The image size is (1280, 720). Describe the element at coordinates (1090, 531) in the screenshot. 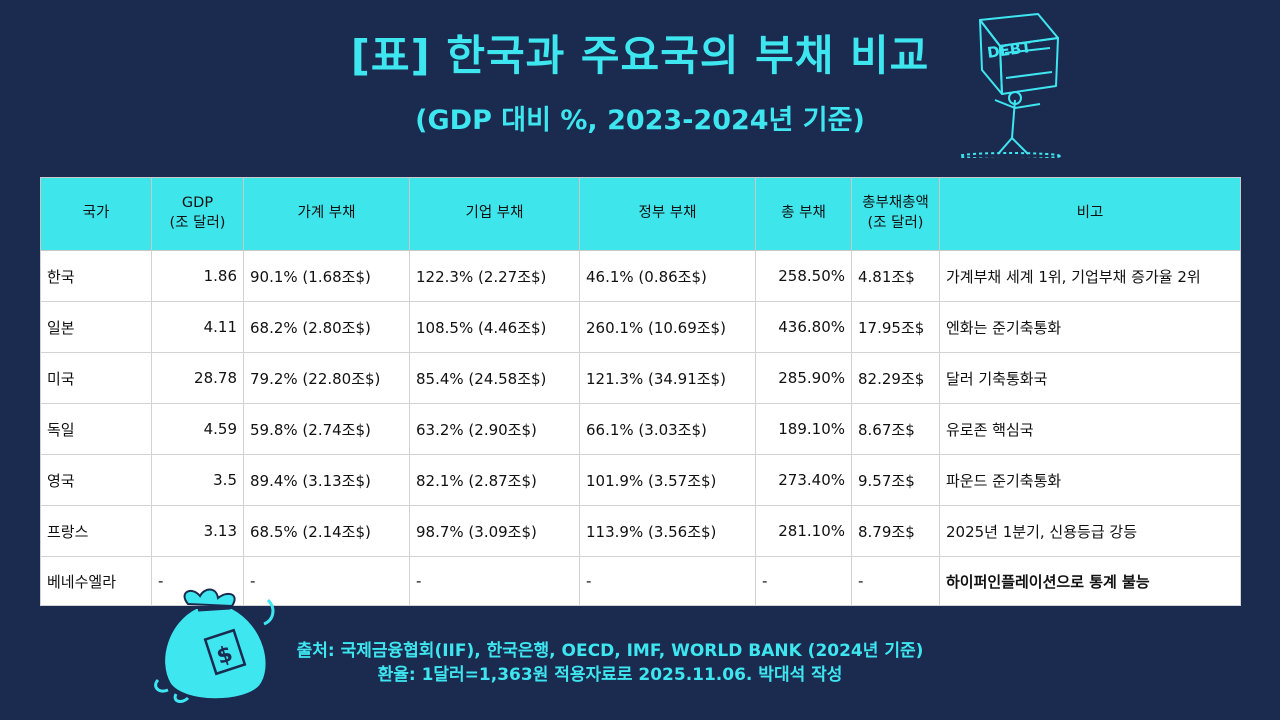

I see `cell-note: 2025년 1분기, 신용등급 강등` at that location.